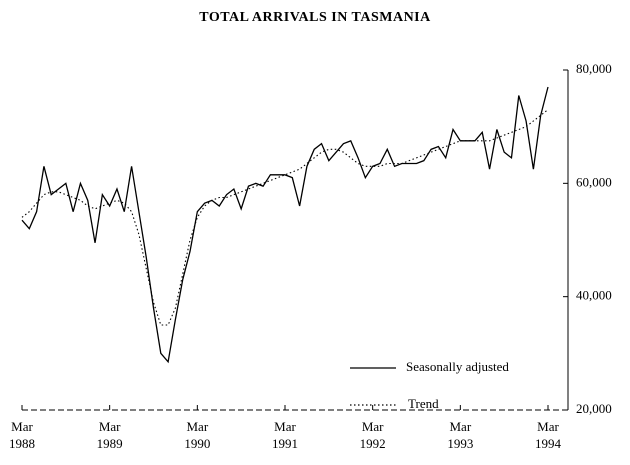 Image resolution: width=630 pixels, height=465 pixels. Describe the element at coordinates (594, 295) in the screenshot. I see `y-tick-label: 40,000` at that location.